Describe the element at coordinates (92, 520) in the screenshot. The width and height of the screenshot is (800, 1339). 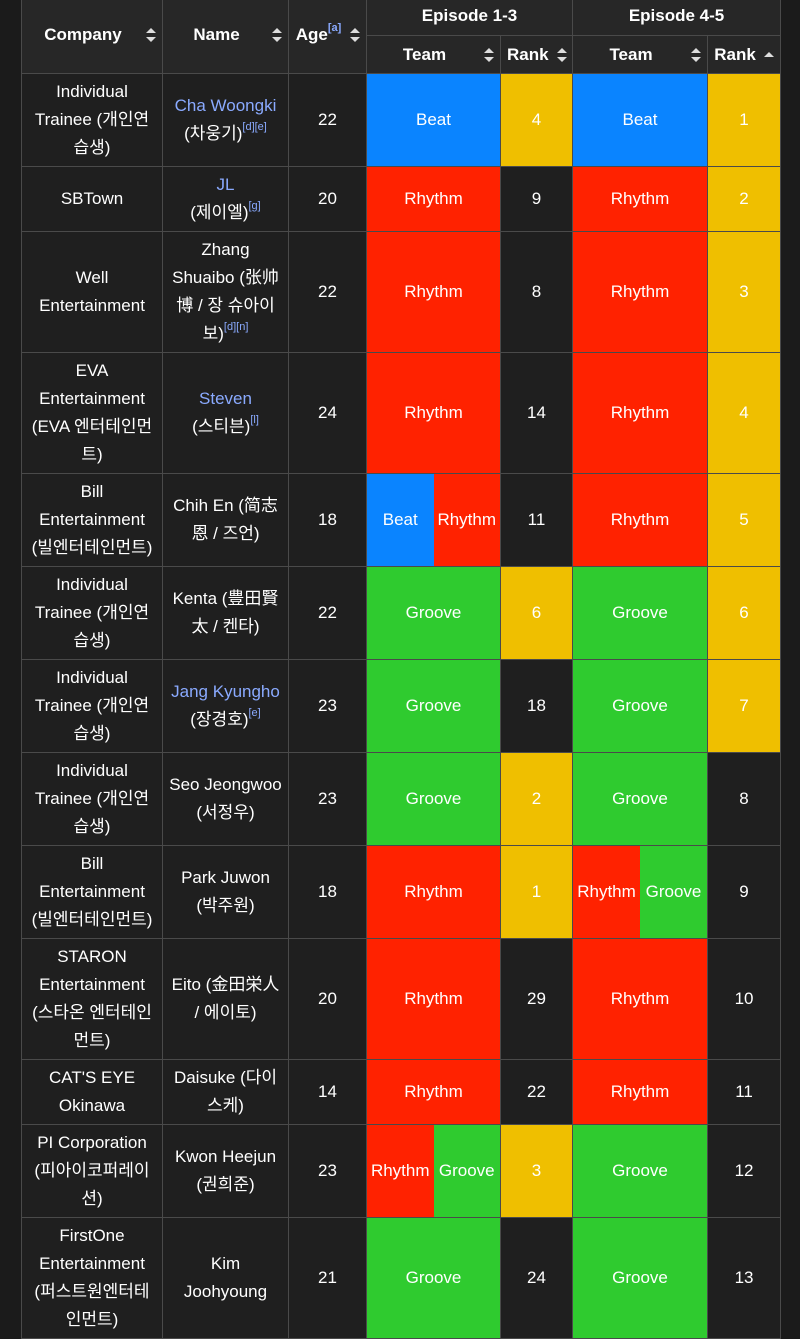
I see `company-cell: Bill Entertainment (빌엔터테인먼트)` at that location.